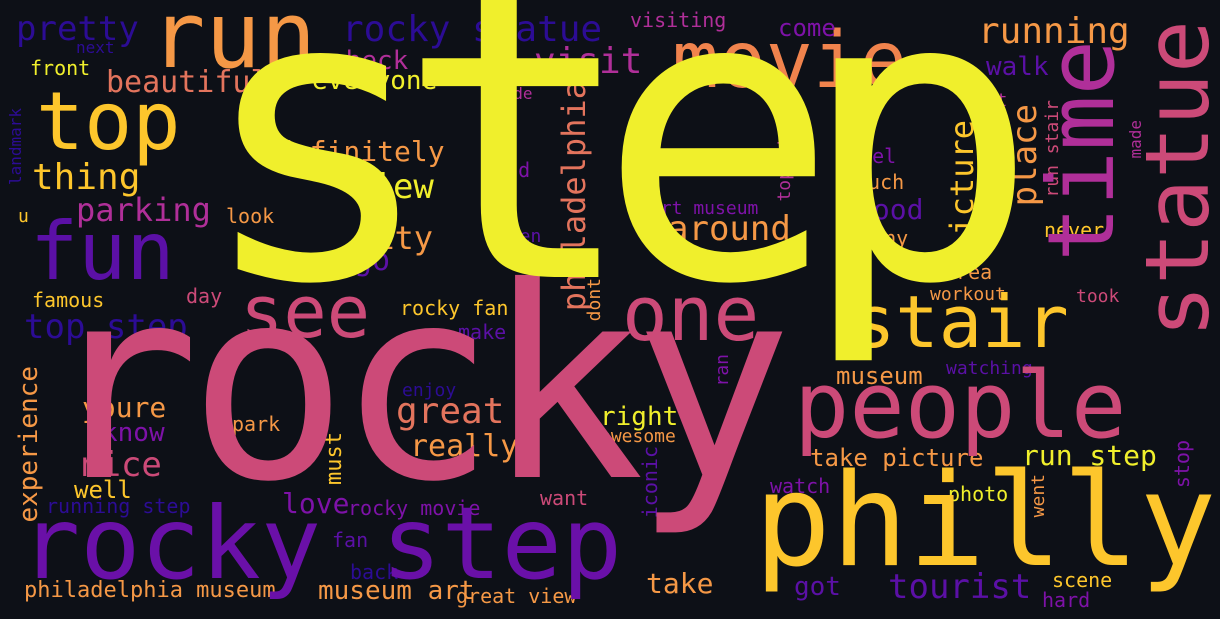 This screenshot has height=619, width=1220. Describe the element at coordinates (960, 322) in the screenshot. I see `word-stair: stair` at that location.